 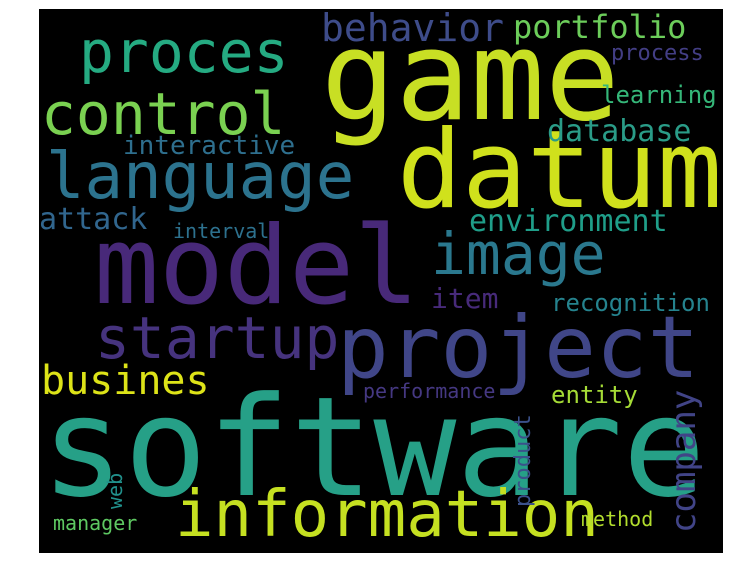 What do you see at coordinates (684, 461) in the screenshot?
I see `word-company: company` at bounding box center [684, 461].